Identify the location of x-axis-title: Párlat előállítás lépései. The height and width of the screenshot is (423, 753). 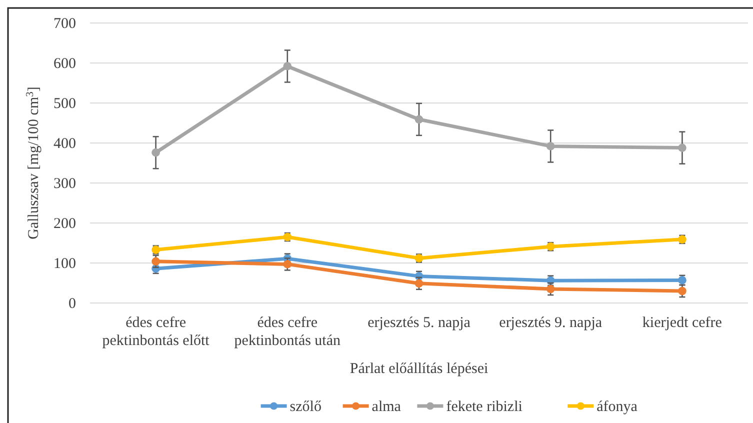
(419, 369).